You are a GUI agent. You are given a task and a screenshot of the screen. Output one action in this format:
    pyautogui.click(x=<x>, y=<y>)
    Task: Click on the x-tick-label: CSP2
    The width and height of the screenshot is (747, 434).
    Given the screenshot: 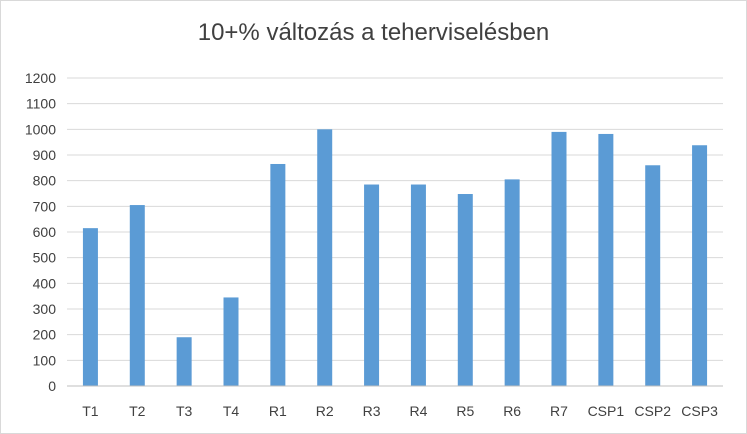 What is the action you would take?
    pyautogui.click(x=652, y=411)
    